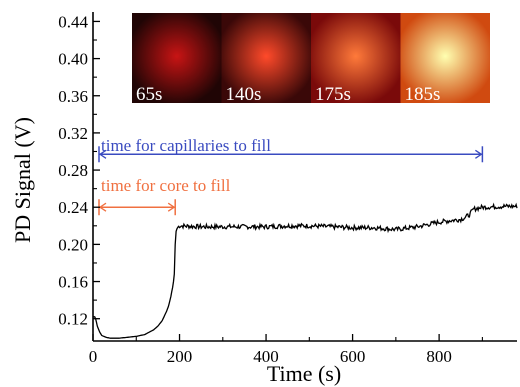 The image size is (520, 387). What do you see at coordinates (423, 94) in the screenshot?
I see `inset-time-label: 185s` at bounding box center [423, 94].